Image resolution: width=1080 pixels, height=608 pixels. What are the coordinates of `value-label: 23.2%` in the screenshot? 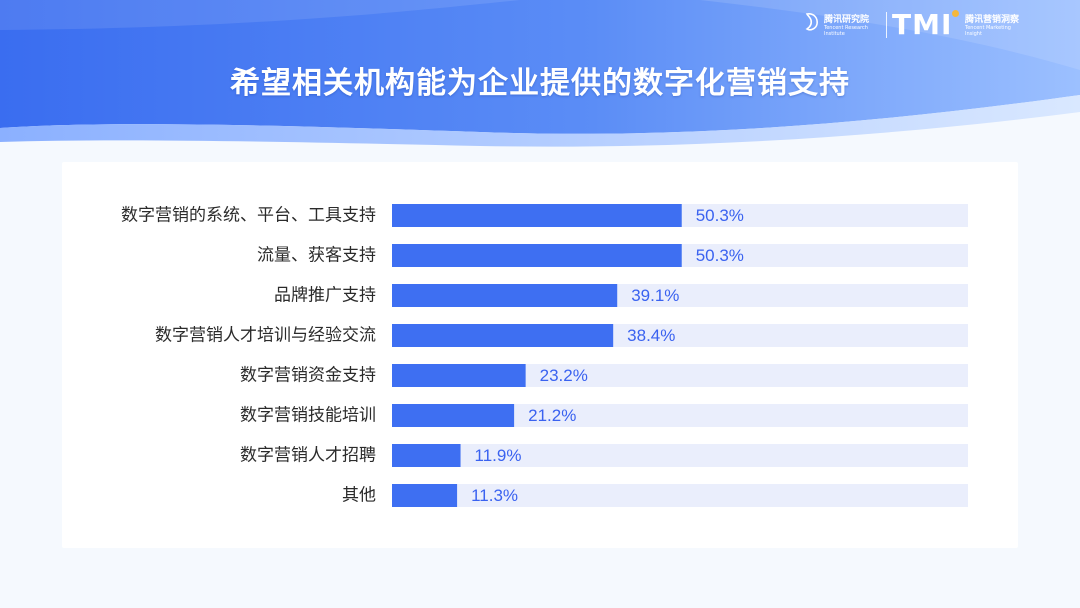 It's located at (564, 375).